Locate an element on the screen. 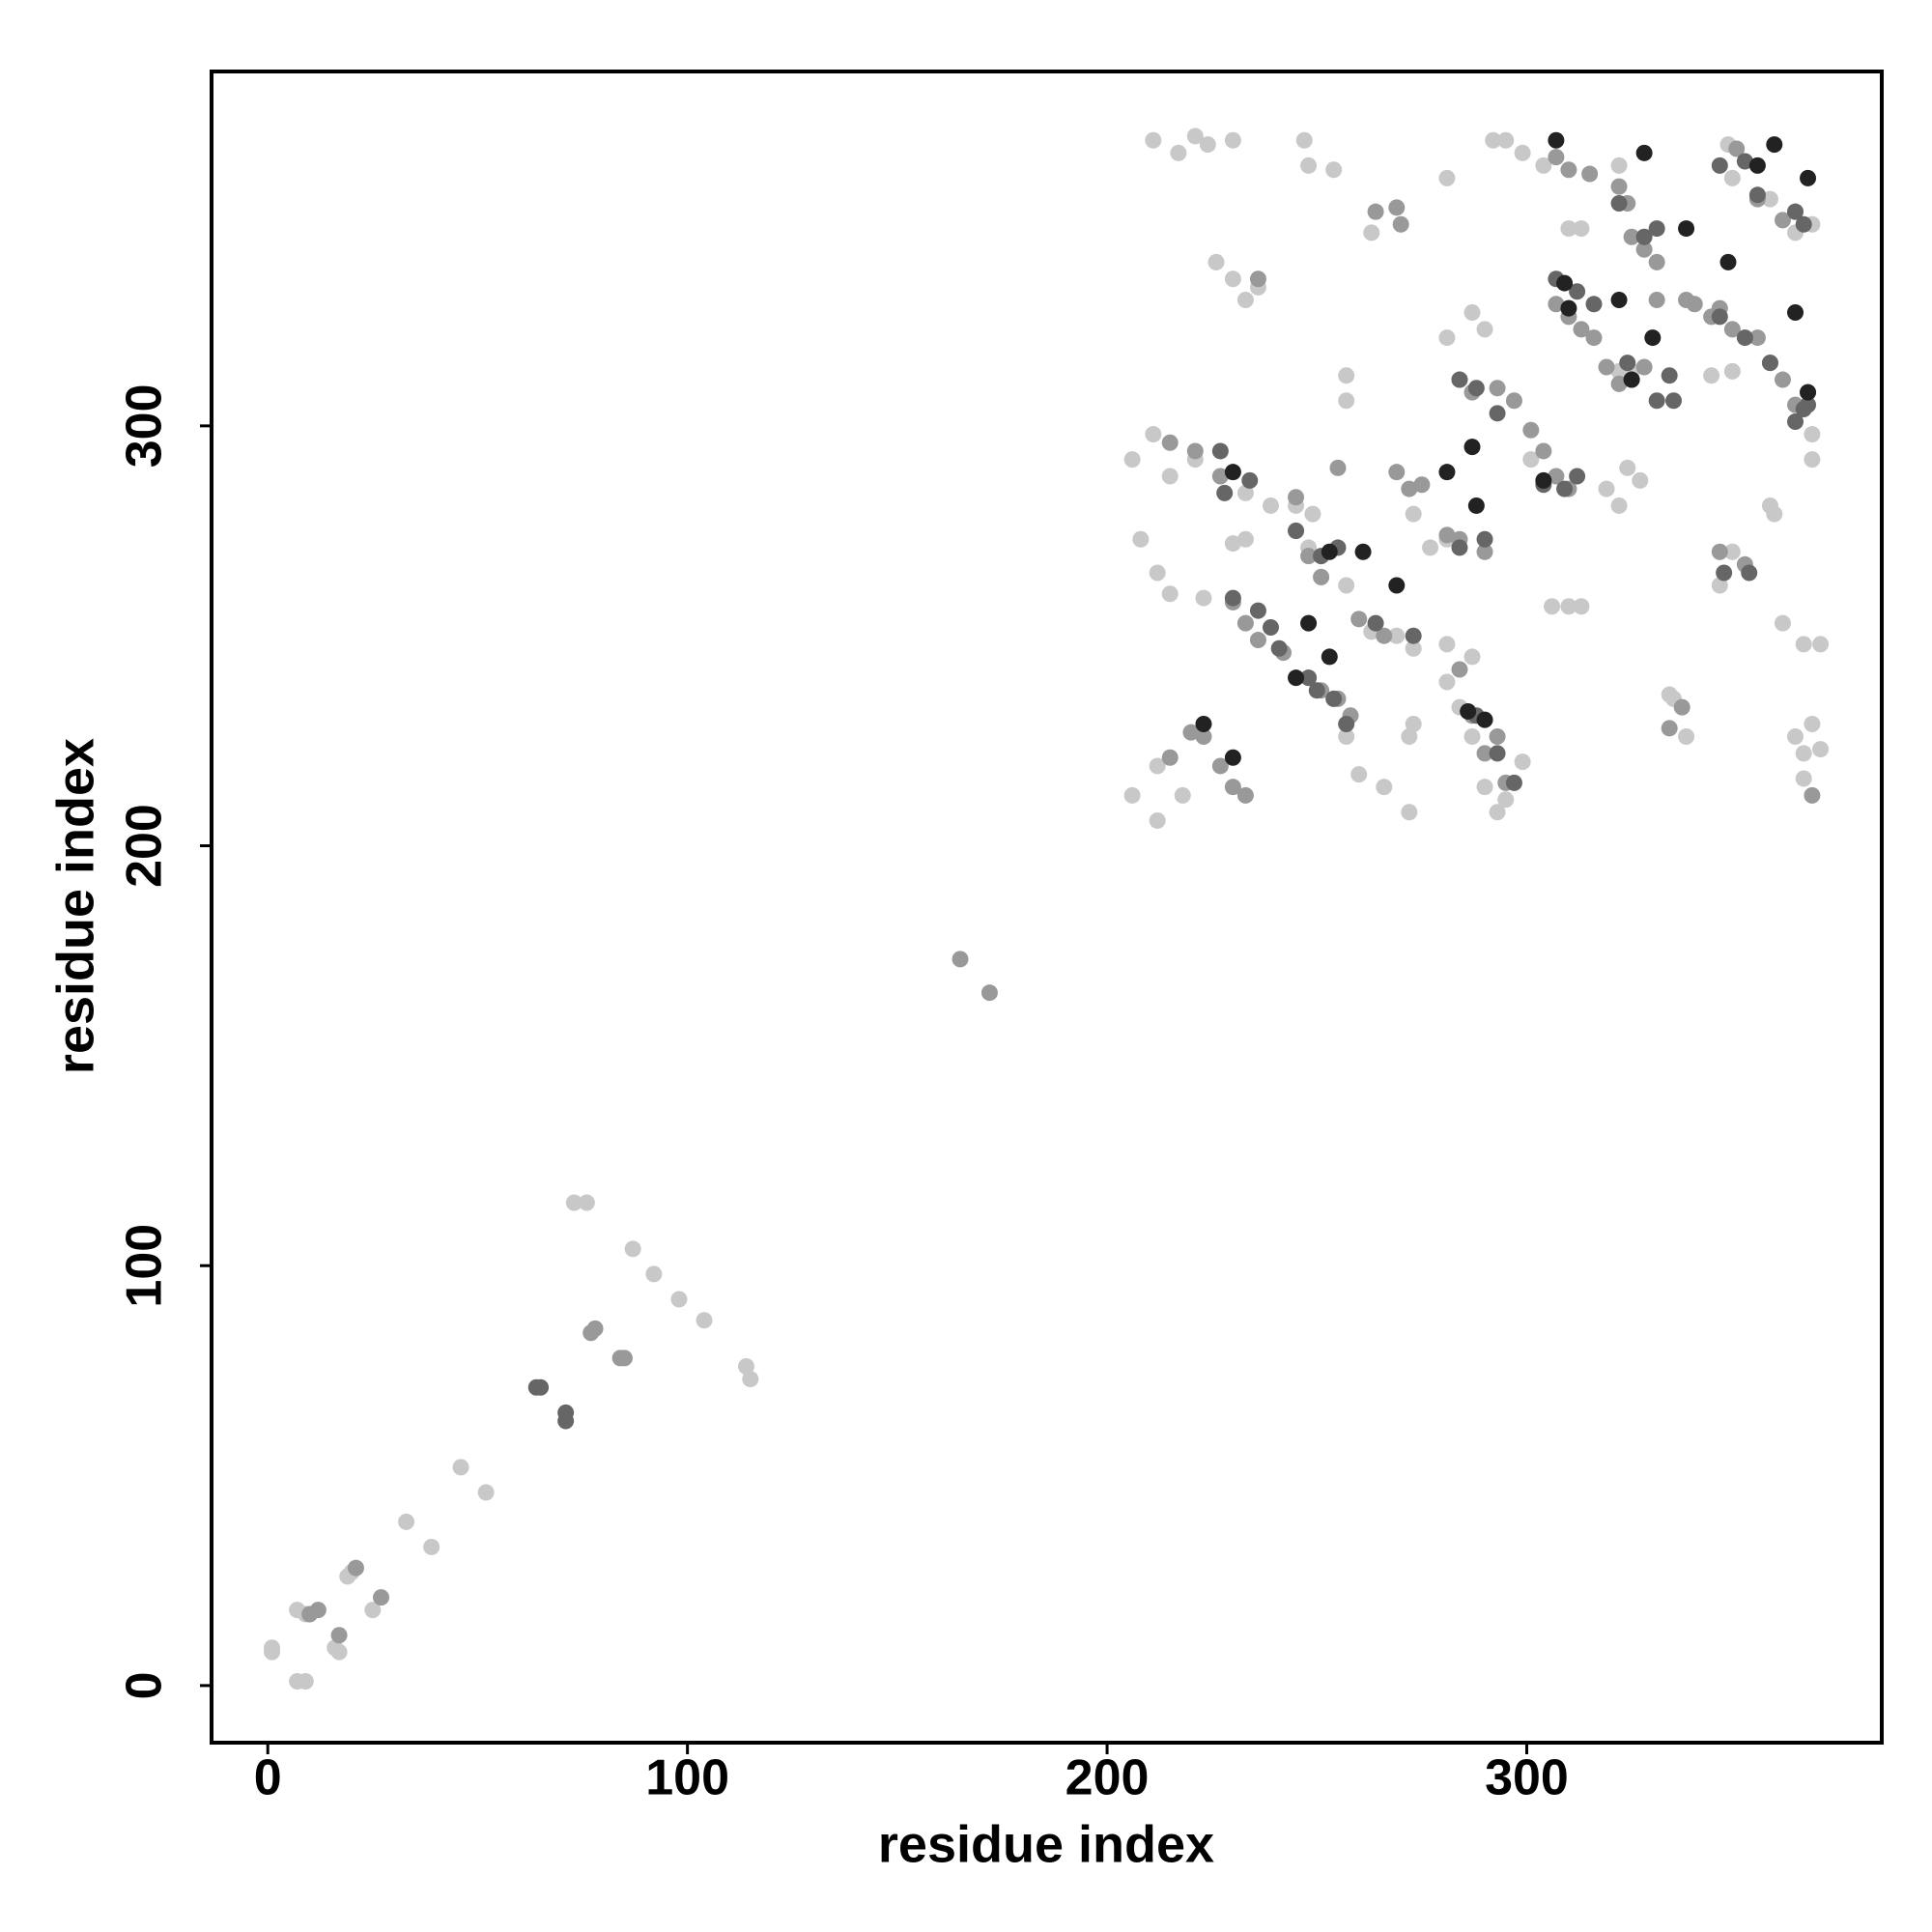 Image resolution: width=1932 pixels, height=1932 pixels. x-tick-label: 200 is located at coordinates (1107, 1778).